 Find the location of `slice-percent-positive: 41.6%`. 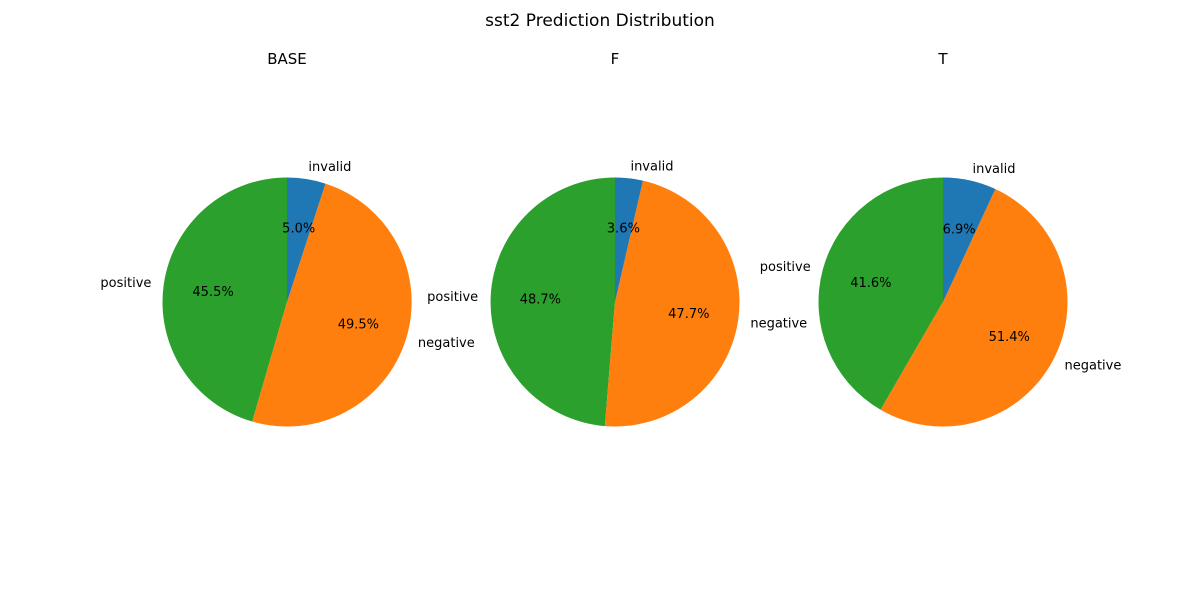

slice-percent-positive: 41.6% is located at coordinates (870, 283).